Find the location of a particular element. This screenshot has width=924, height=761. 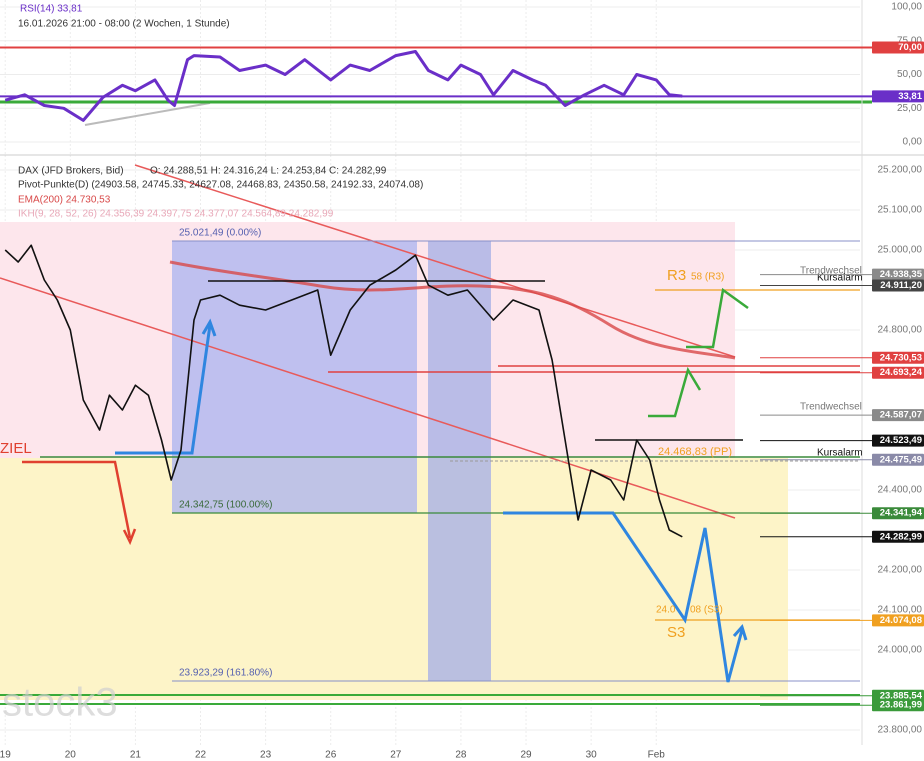

watermark: stock3 is located at coordinates (60, 703).